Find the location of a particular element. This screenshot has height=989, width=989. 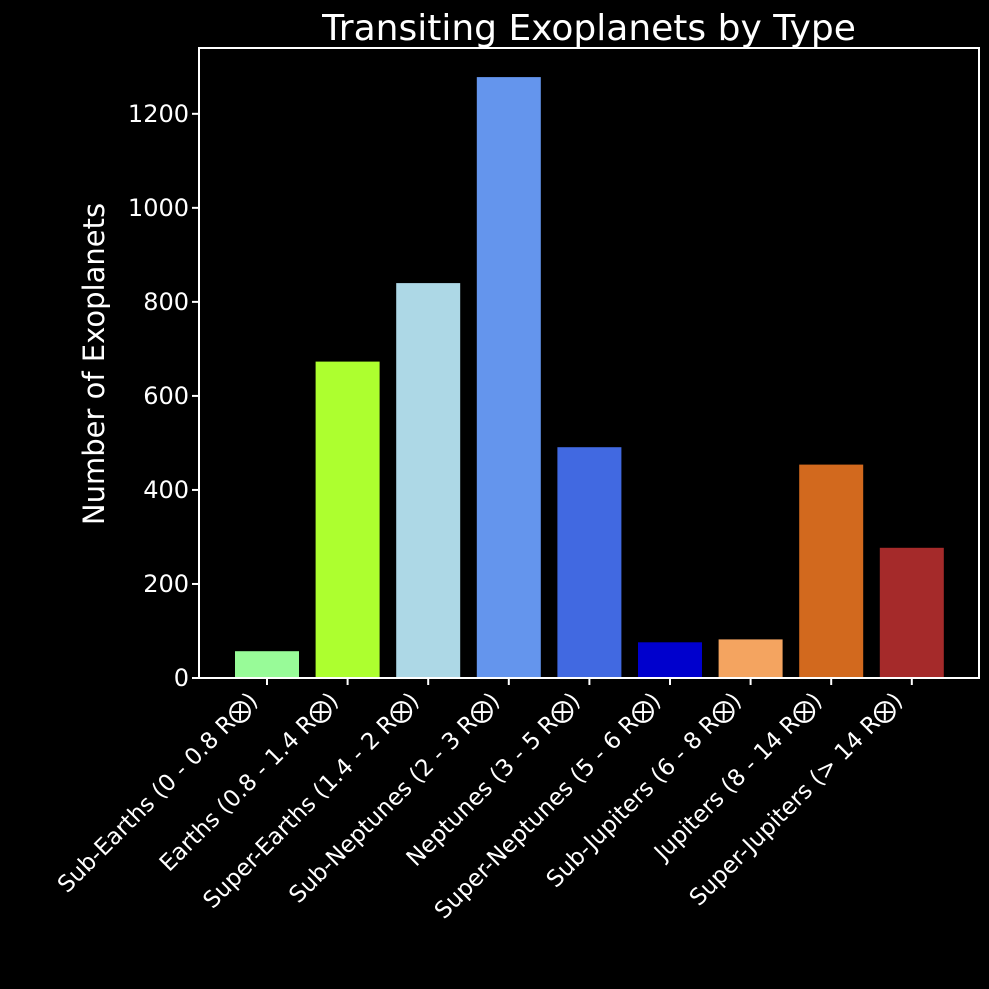

y-tick-label-3: 400 is located at coordinates (166, 490).